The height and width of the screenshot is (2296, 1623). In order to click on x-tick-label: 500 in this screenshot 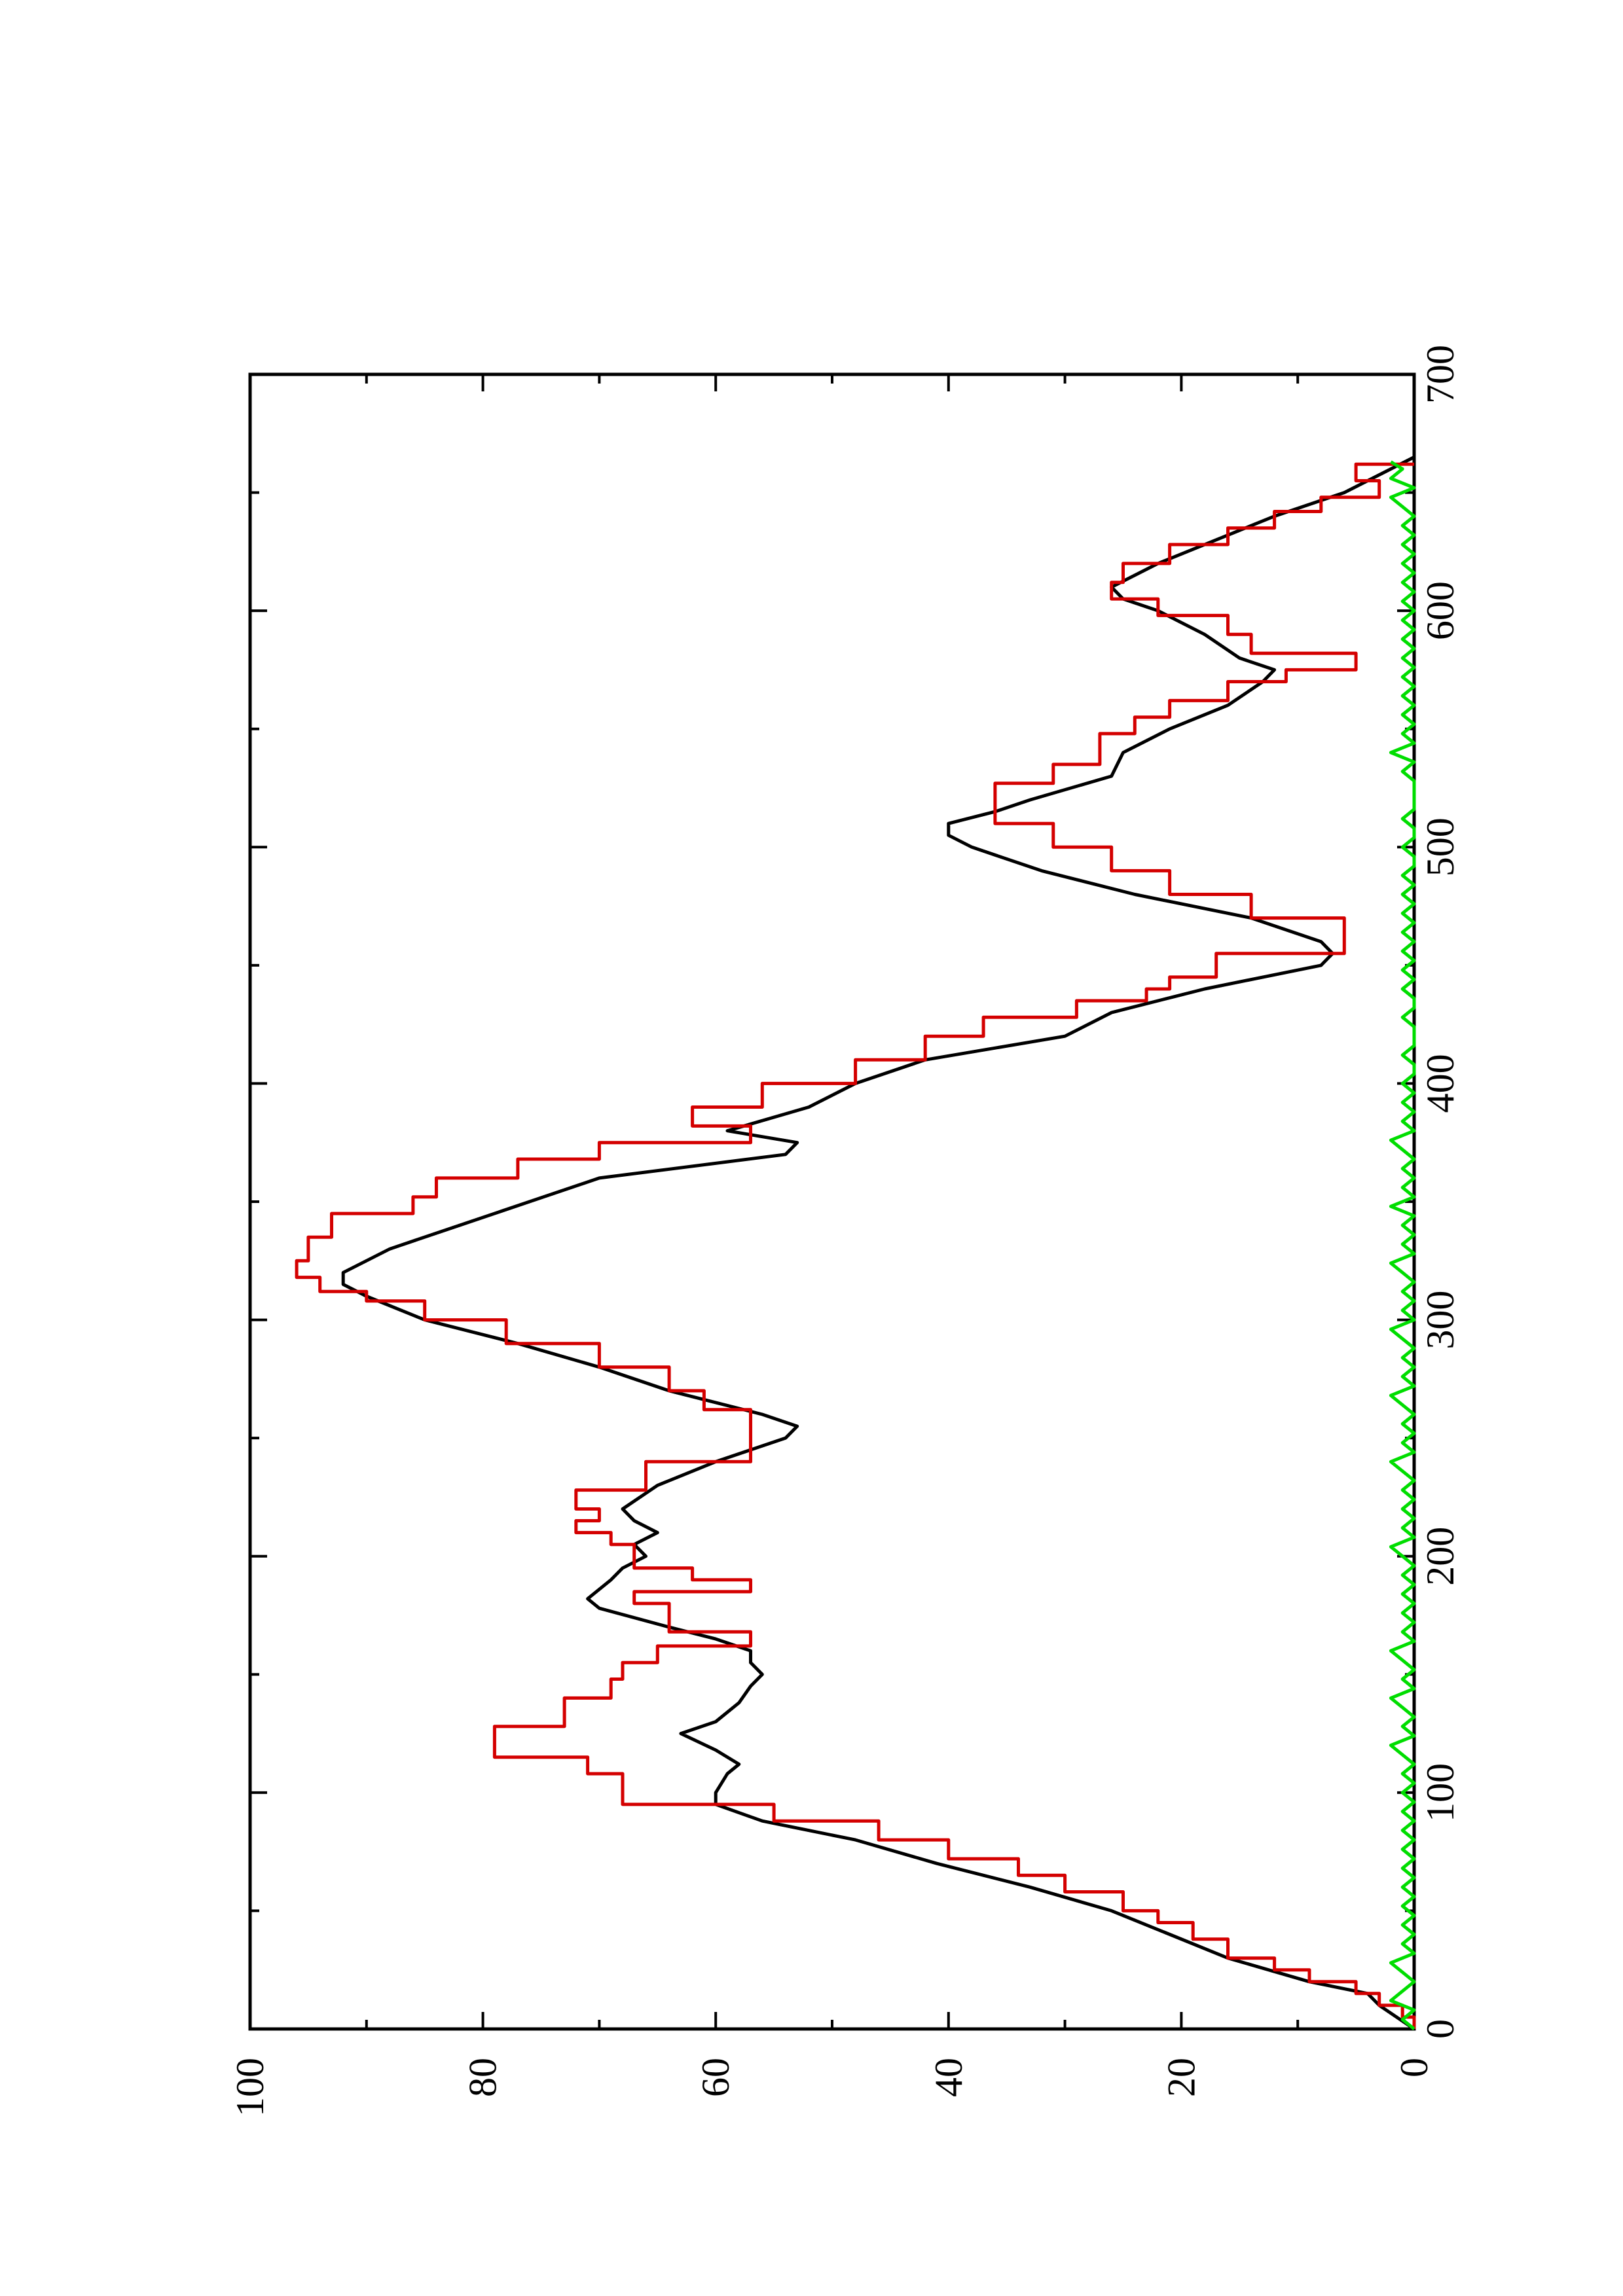, I will do `click(1440, 846)`.